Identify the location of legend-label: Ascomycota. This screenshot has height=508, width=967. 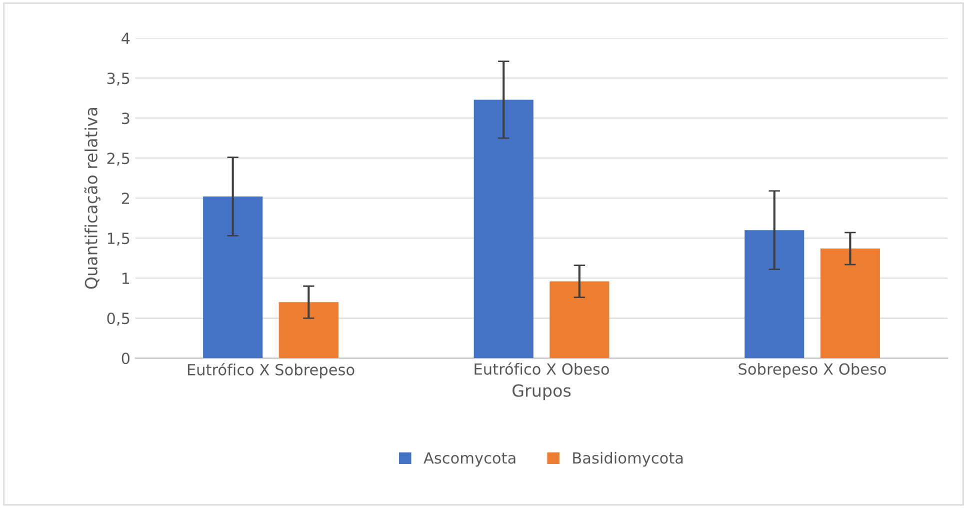
(470, 459).